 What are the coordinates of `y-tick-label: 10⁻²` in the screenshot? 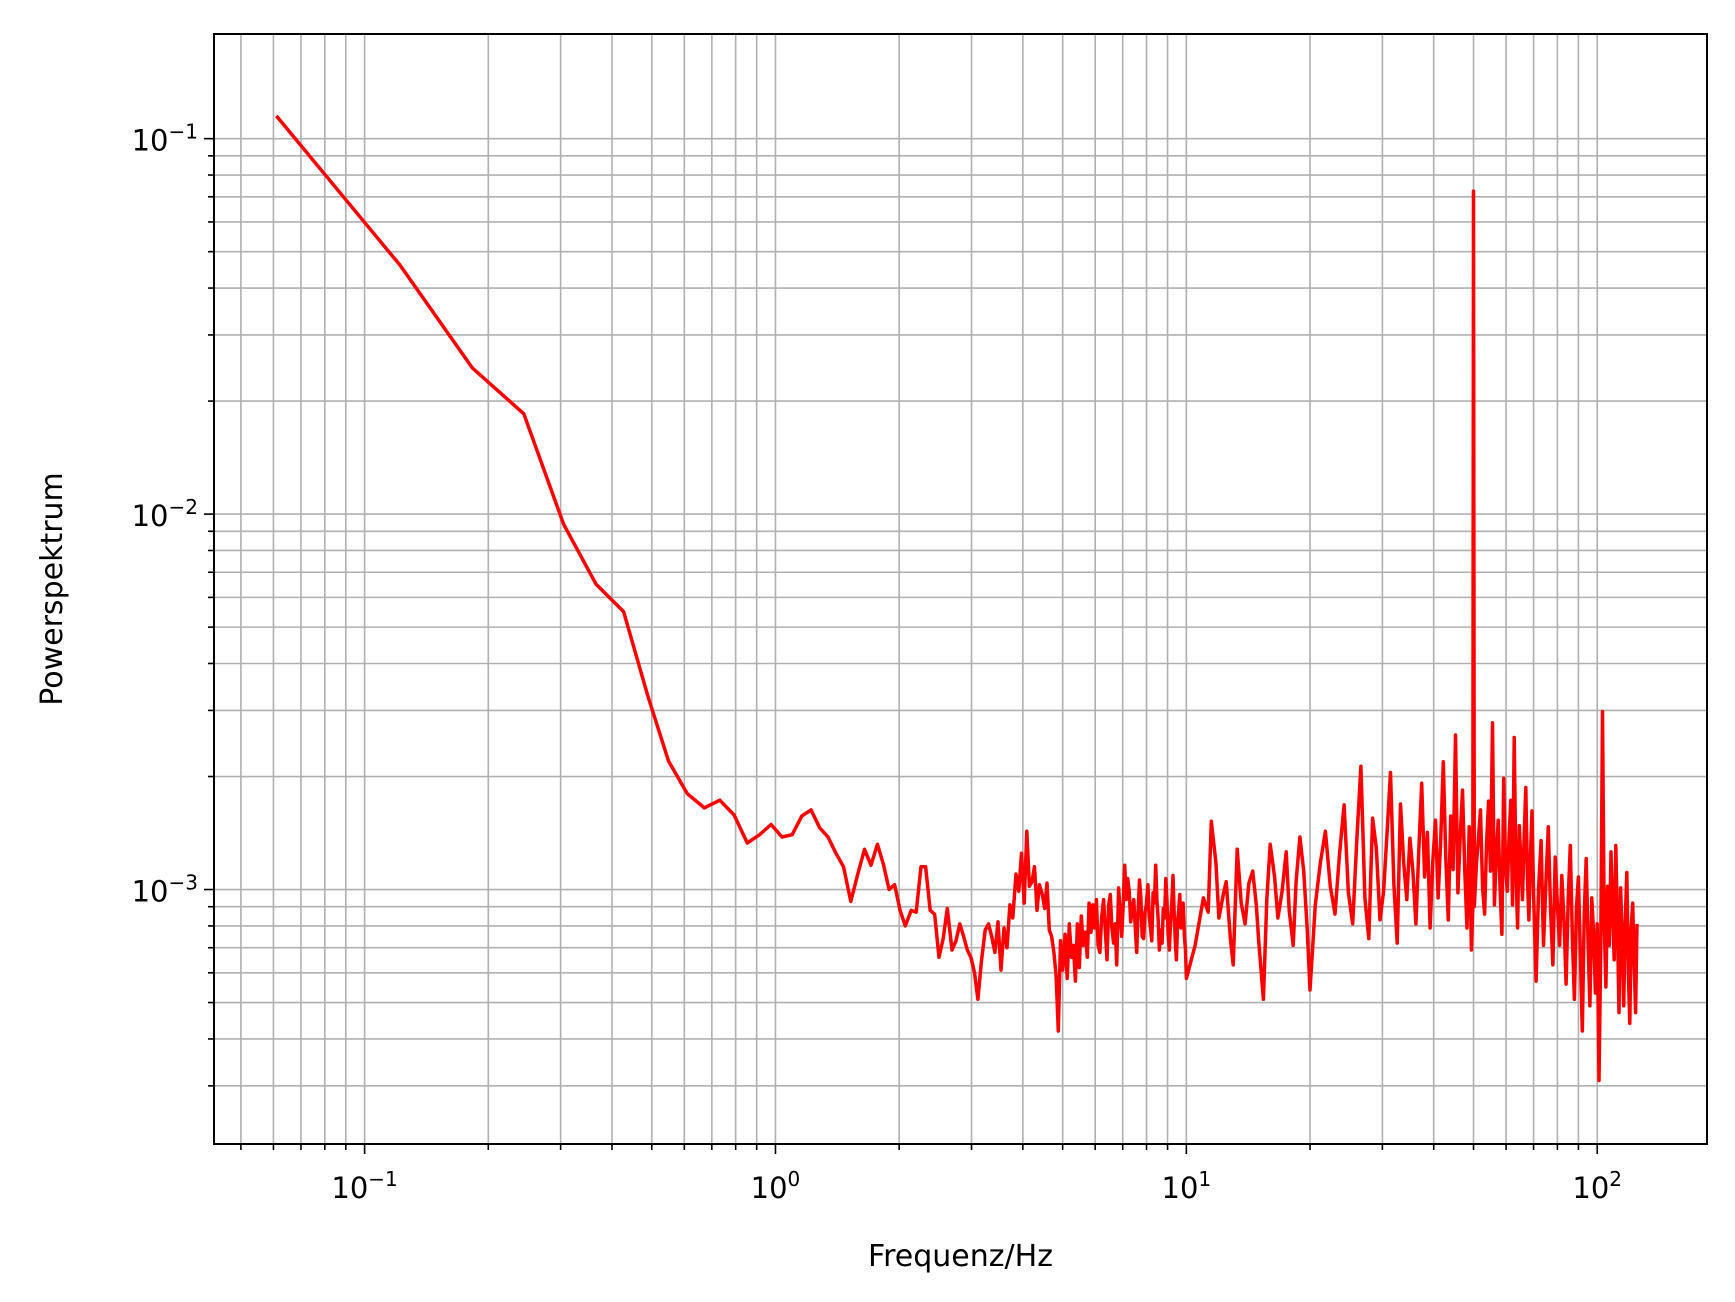 It's located at (165, 514).